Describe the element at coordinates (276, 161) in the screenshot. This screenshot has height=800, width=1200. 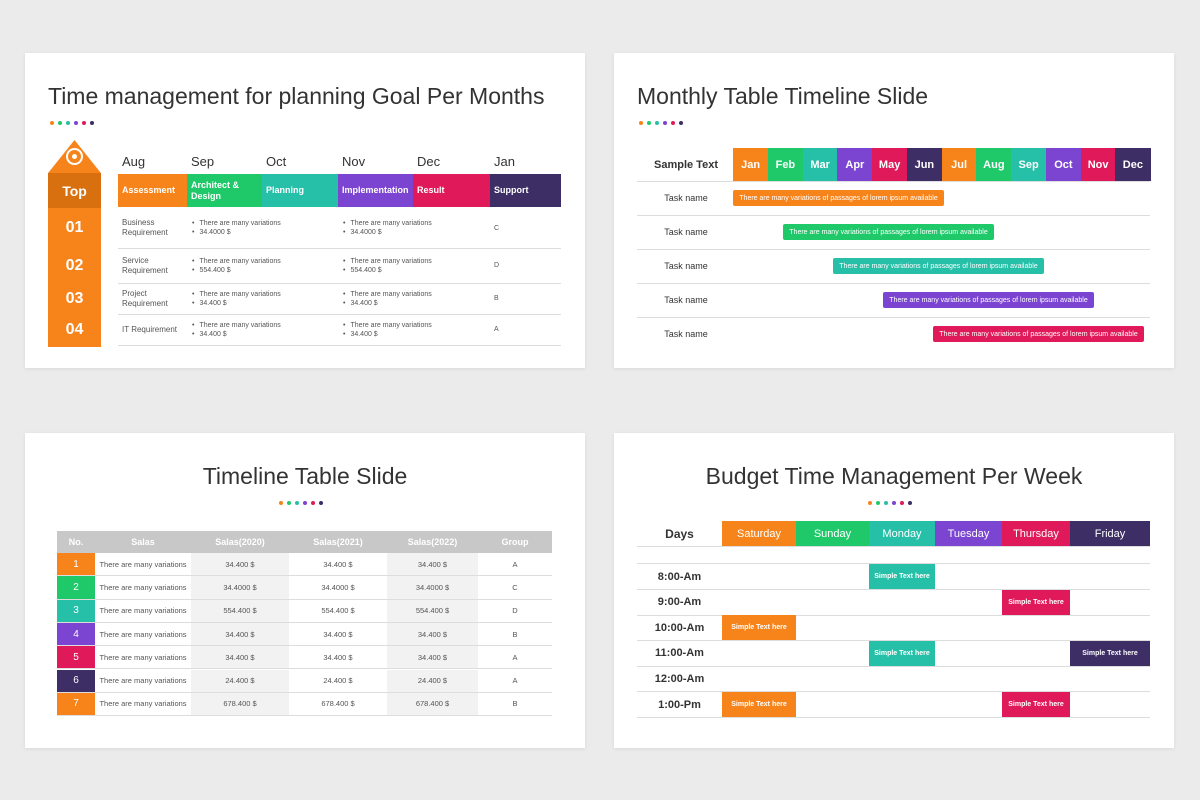
I see `month-label: Oct` at that location.